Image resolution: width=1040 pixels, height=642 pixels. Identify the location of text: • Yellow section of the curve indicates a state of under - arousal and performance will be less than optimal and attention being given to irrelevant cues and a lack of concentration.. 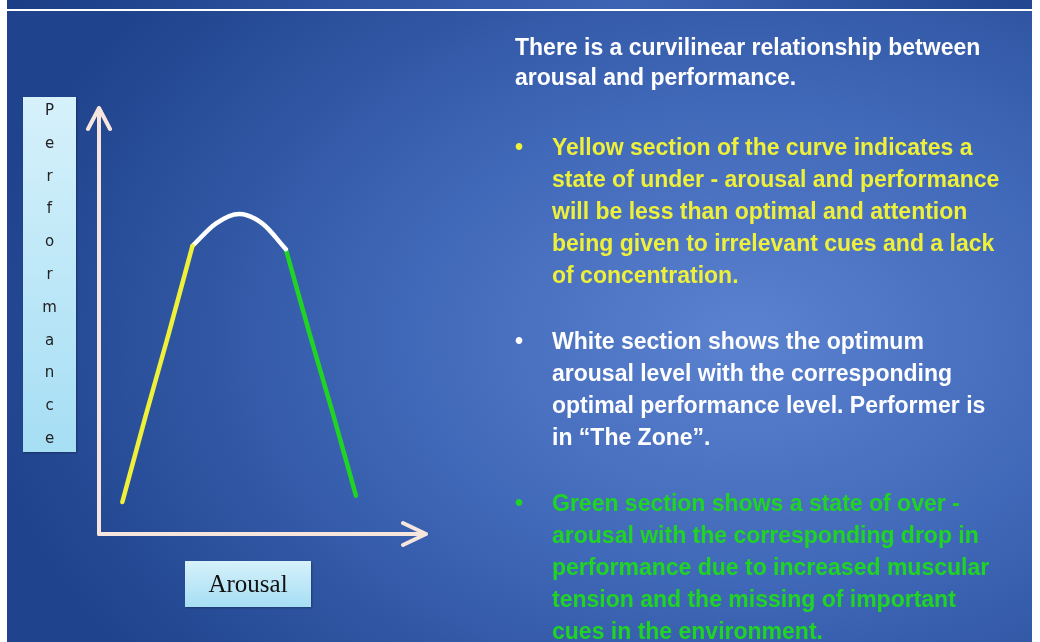
(757, 211).